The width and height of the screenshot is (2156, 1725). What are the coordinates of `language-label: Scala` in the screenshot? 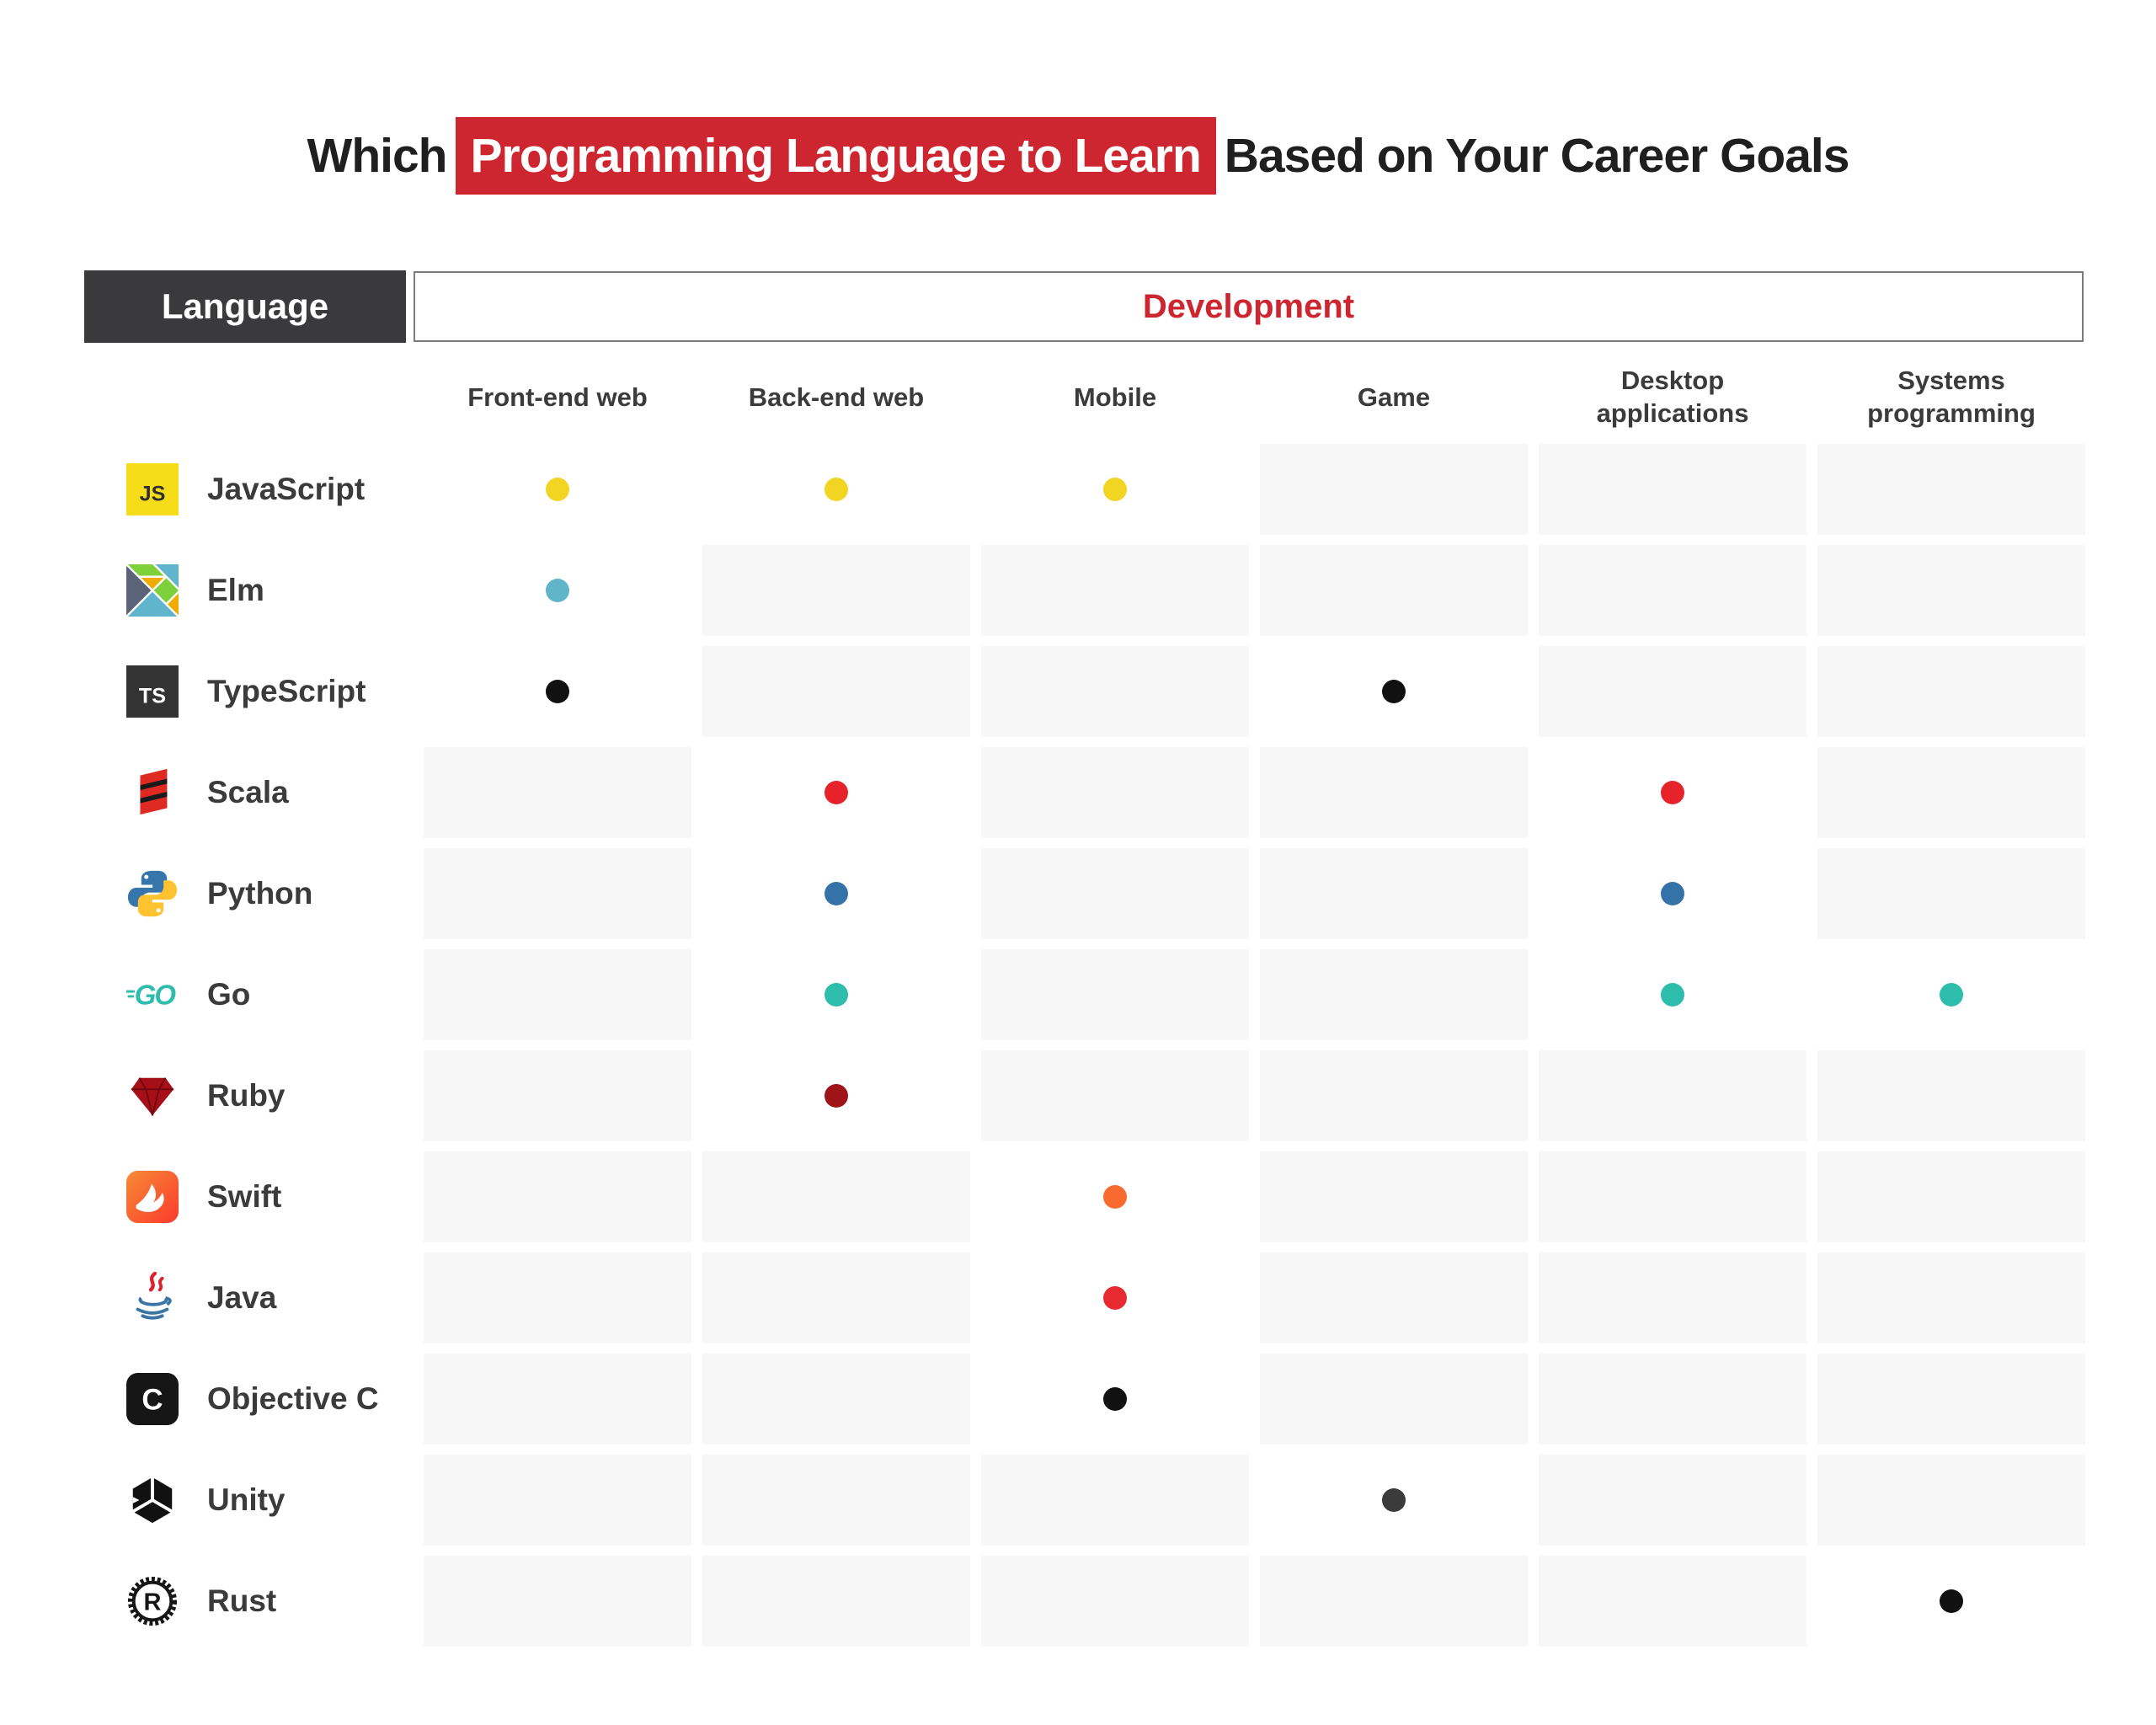 It's located at (248, 792).